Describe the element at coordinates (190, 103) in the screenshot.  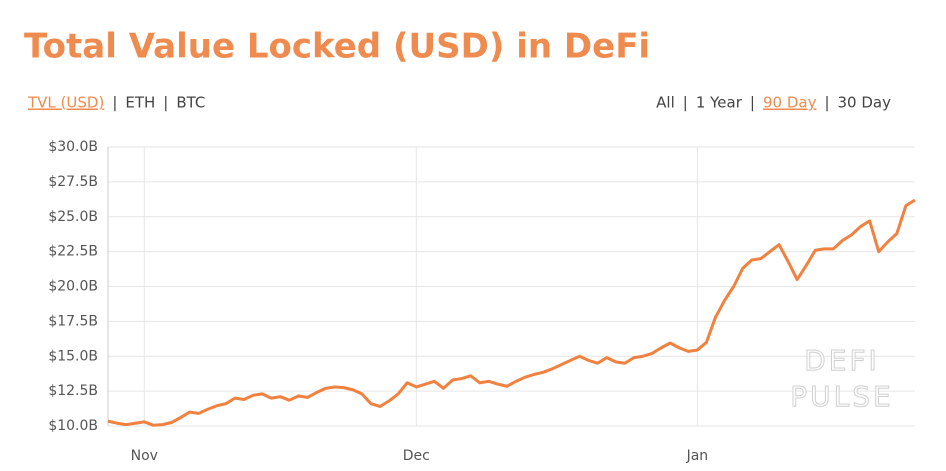
I see `tab: BTC` at that location.